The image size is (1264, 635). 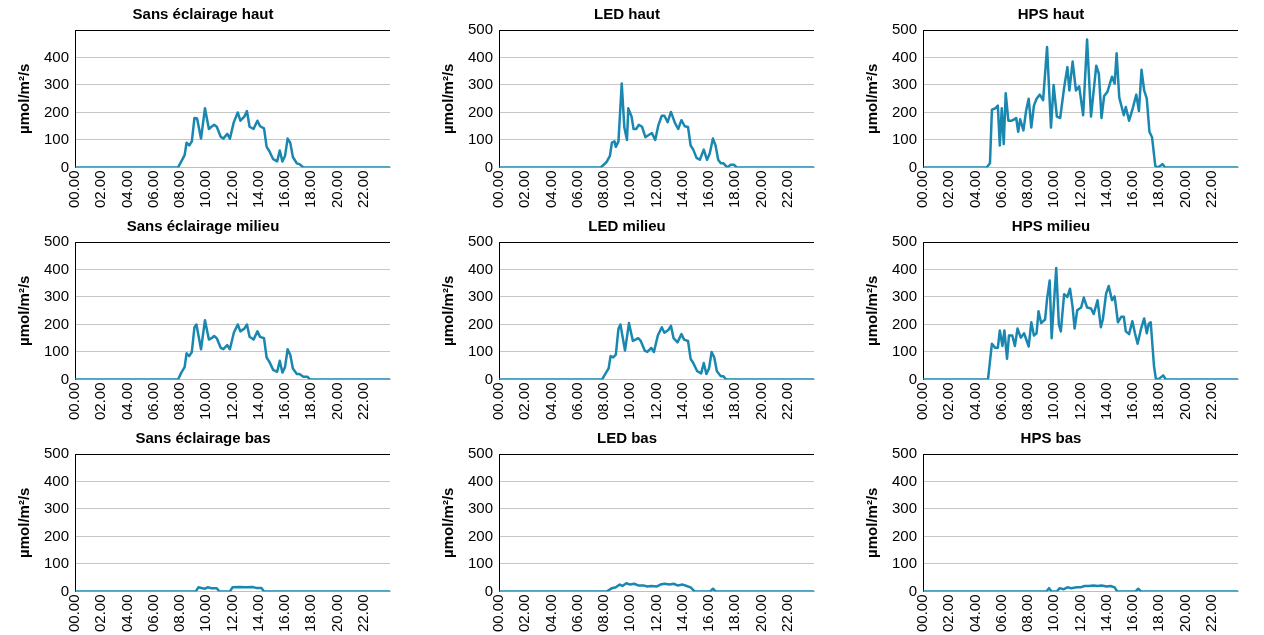 I want to click on chart-title: LED milieu, so click(x=627, y=226).